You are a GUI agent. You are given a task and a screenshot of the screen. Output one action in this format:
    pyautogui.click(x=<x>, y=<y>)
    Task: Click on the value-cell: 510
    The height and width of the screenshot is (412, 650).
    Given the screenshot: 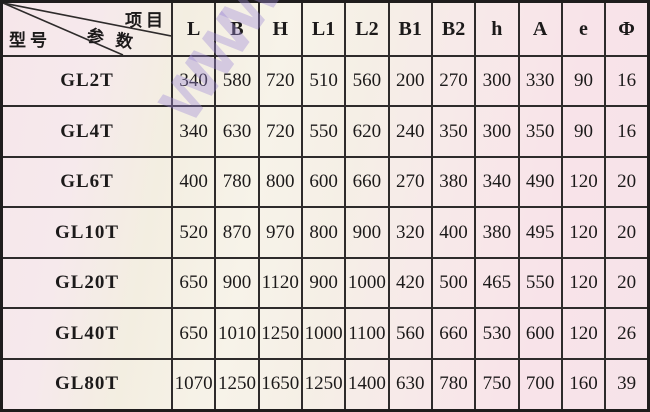 What is the action you would take?
    pyautogui.click(x=323, y=81)
    